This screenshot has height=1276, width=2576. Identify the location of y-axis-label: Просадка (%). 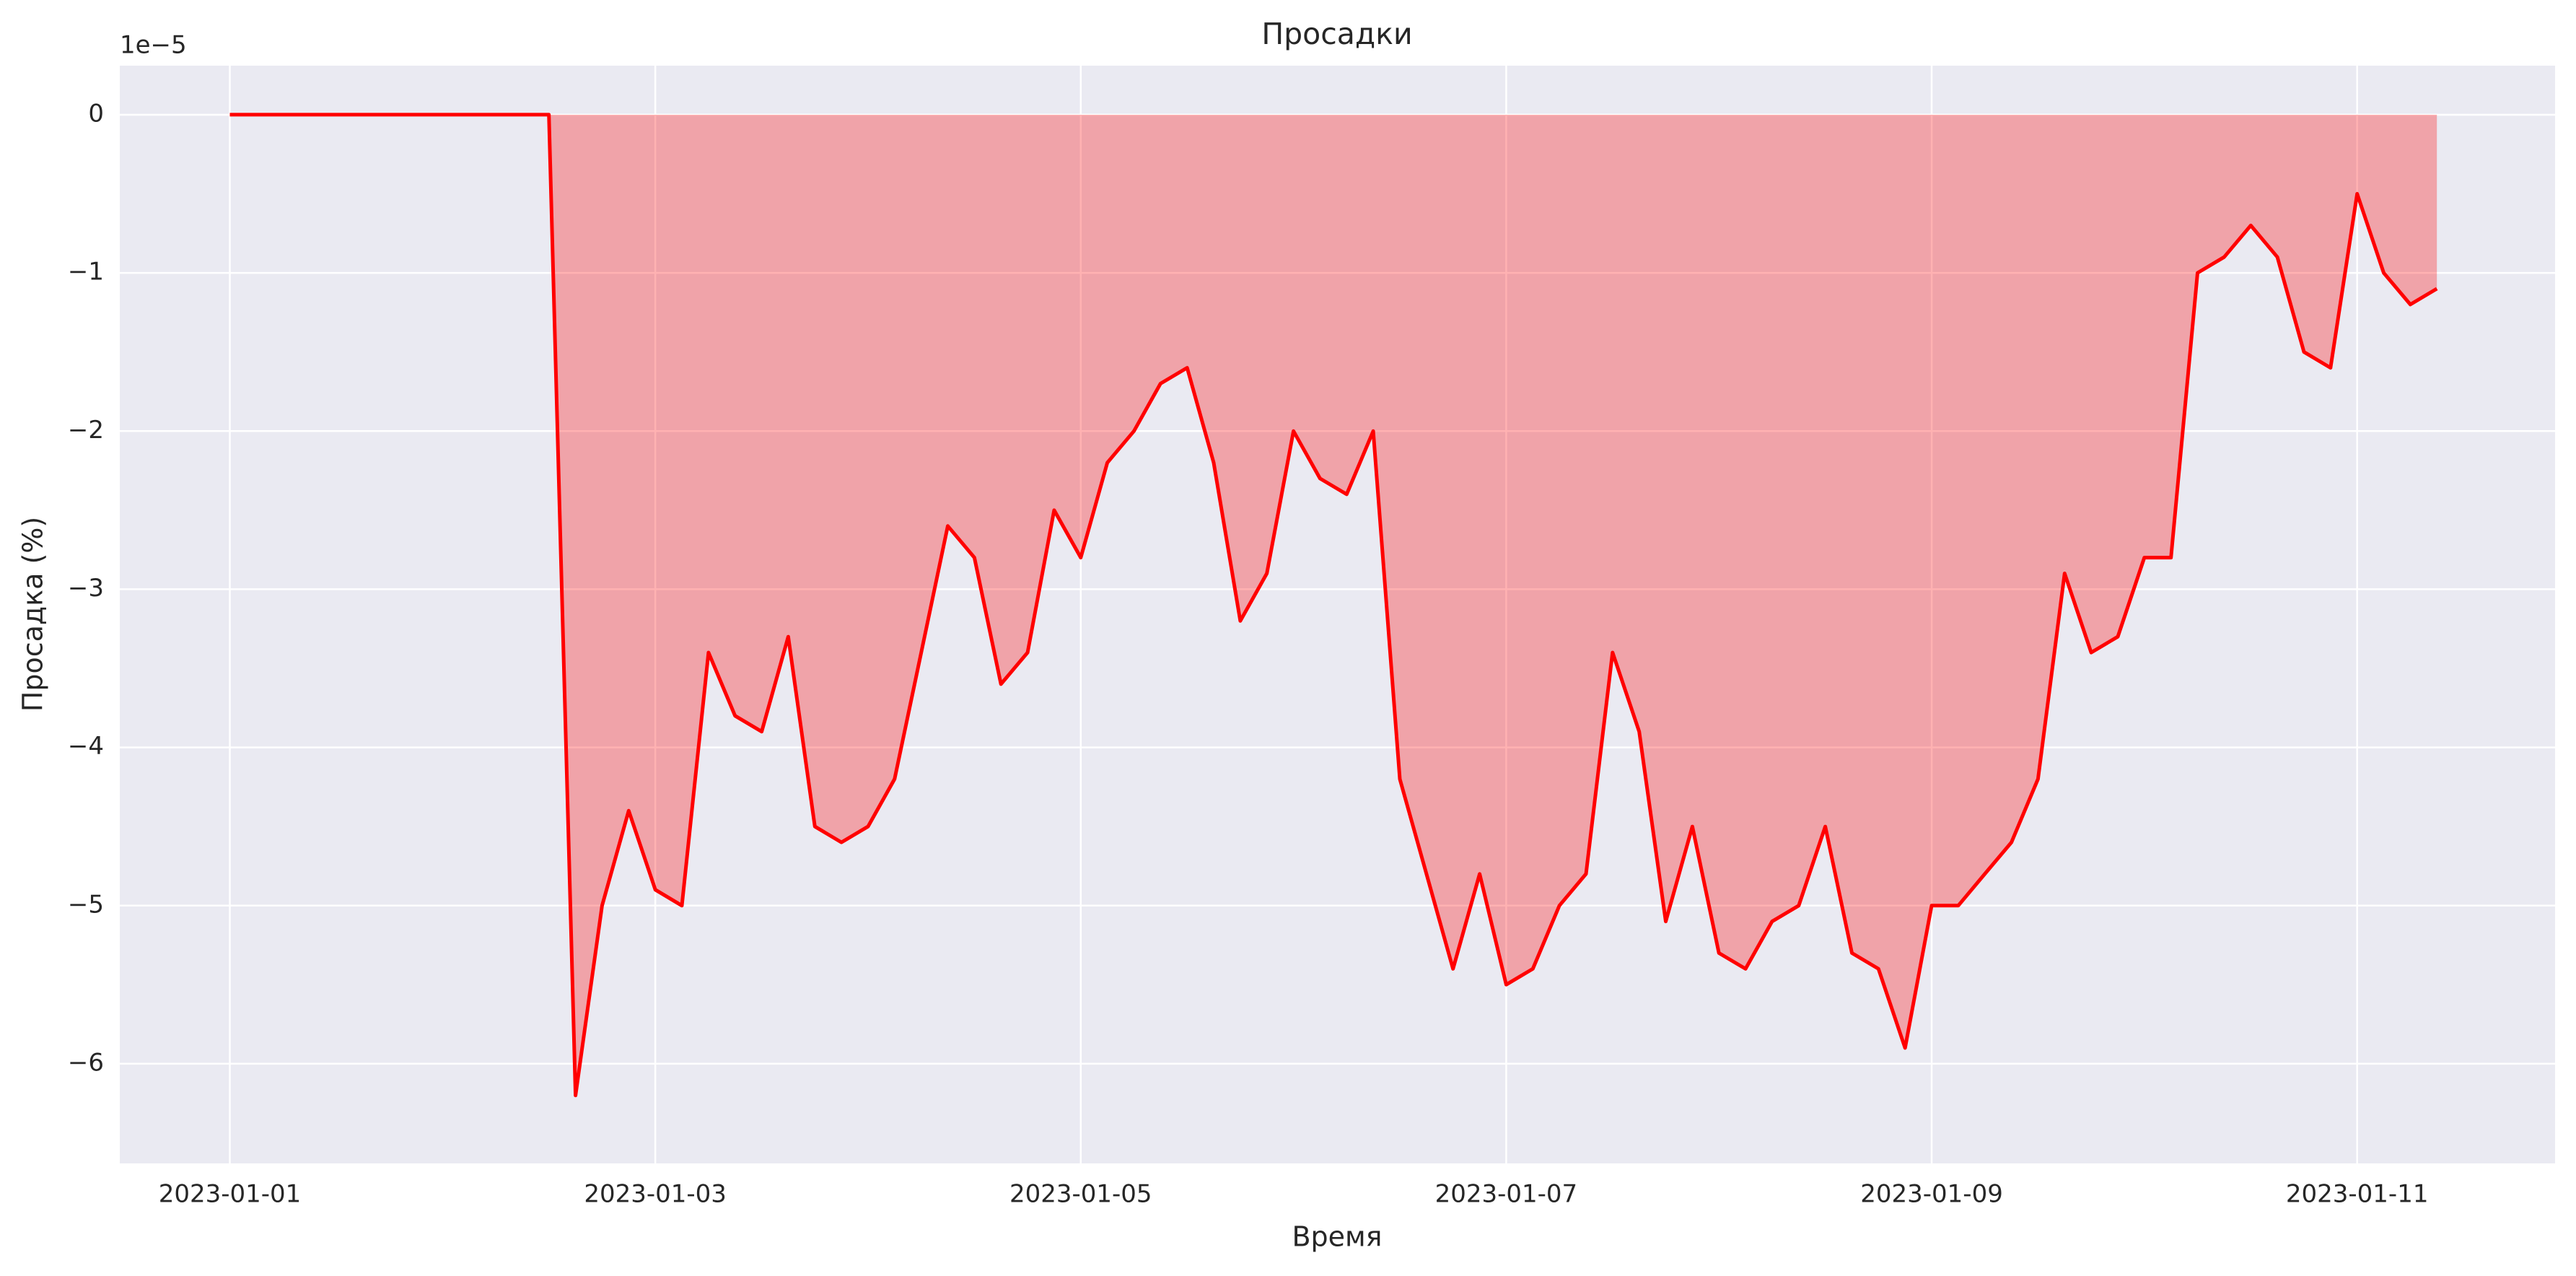
(33, 614).